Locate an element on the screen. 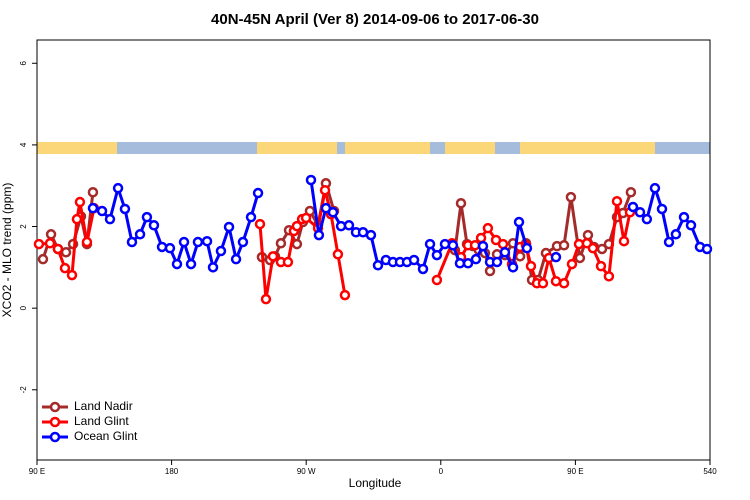 This screenshot has width=750, height=500. legend-label: Land Nadir is located at coordinates (103, 406).